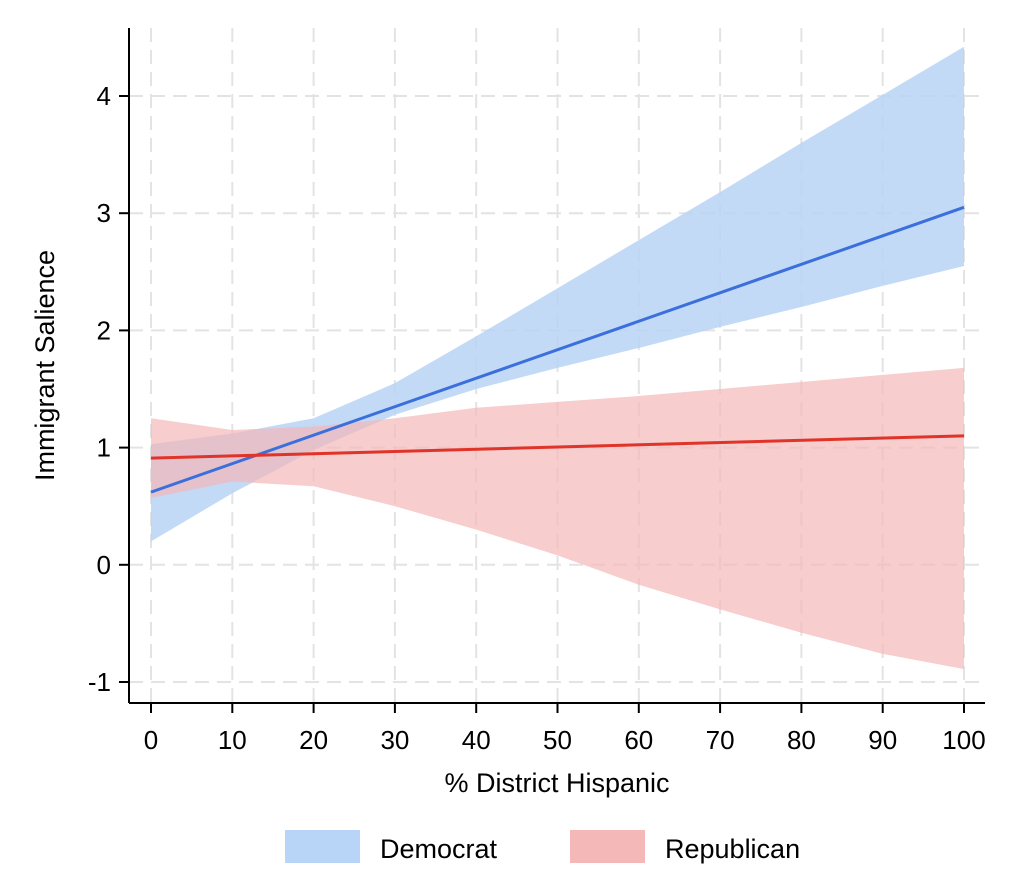 The height and width of the screenshot is (895, 1024). I want to click on y-axis-title: Immigrant Salience, so click(45, 365).